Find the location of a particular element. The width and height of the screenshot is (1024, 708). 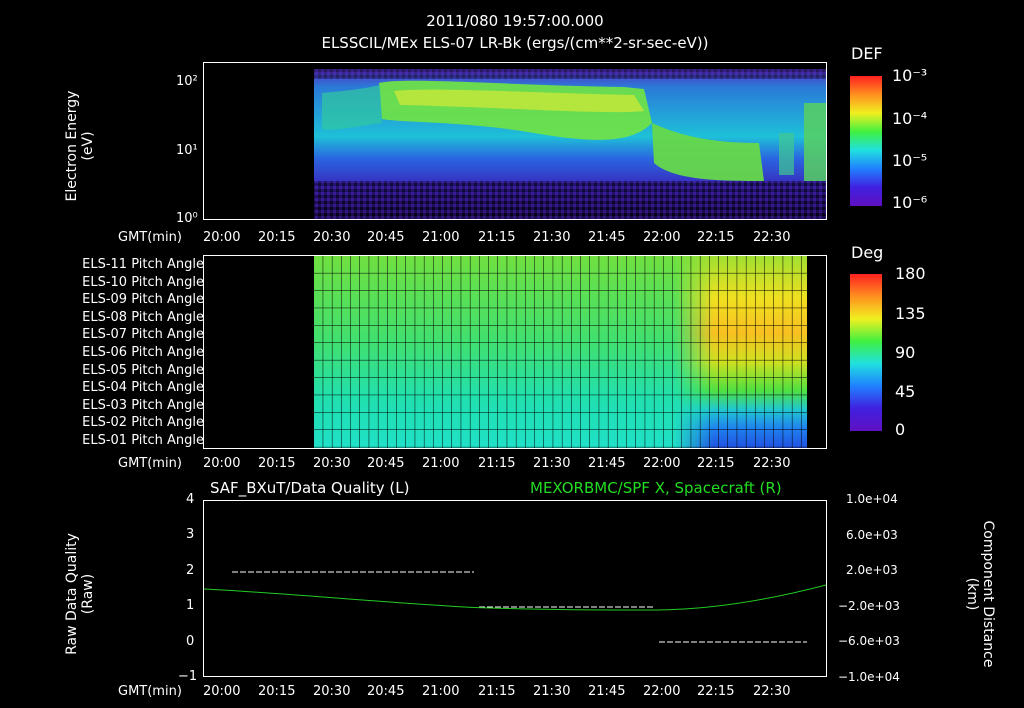

left-tick-3: 3 is located at coordinates (190, 534).